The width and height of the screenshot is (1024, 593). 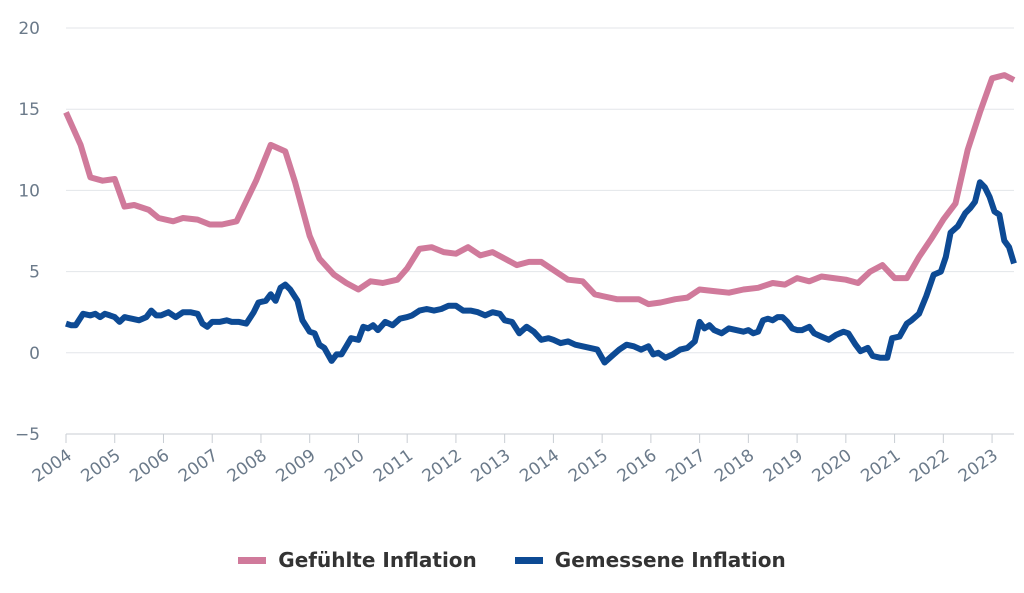 What do you see at coordinates (929, 466) in the screenshot?
I see `x-tick-label: 2022` at bounding box center [929, 466].